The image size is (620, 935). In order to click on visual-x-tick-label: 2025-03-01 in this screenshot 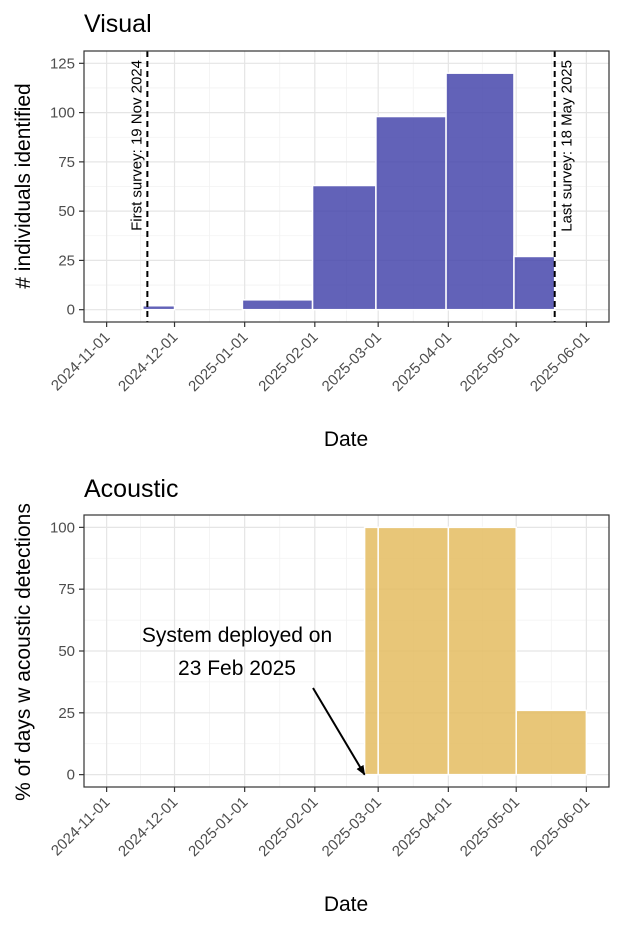, I will do `click(352, 362)`.